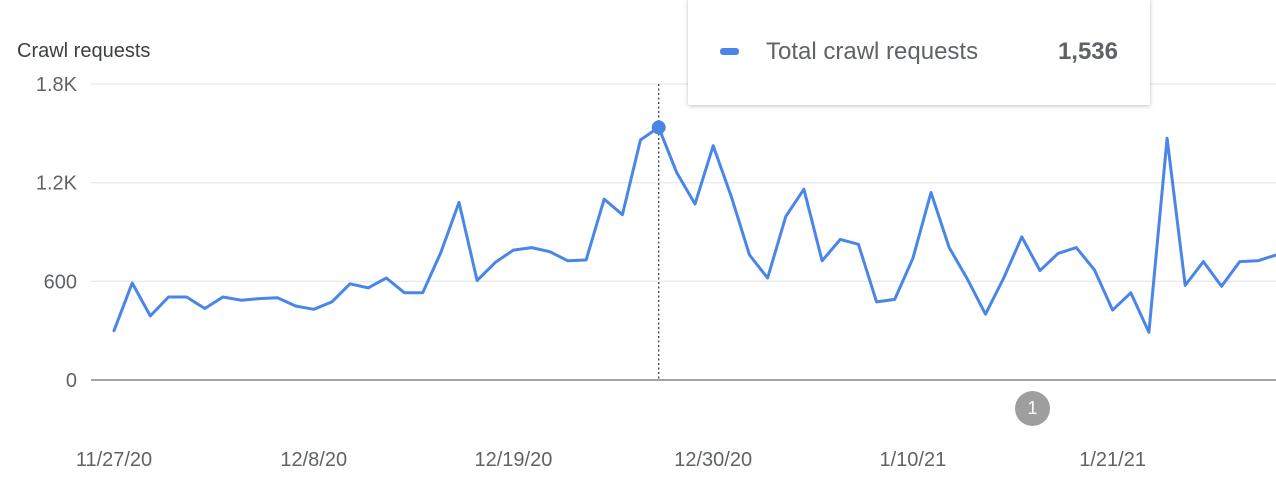 The height and width of the screenshot is (498, 1276). Describe the element at coordinates (872, 51) in the screenshot. I see `tooltip-series-name: Total crawl requests` at that location.